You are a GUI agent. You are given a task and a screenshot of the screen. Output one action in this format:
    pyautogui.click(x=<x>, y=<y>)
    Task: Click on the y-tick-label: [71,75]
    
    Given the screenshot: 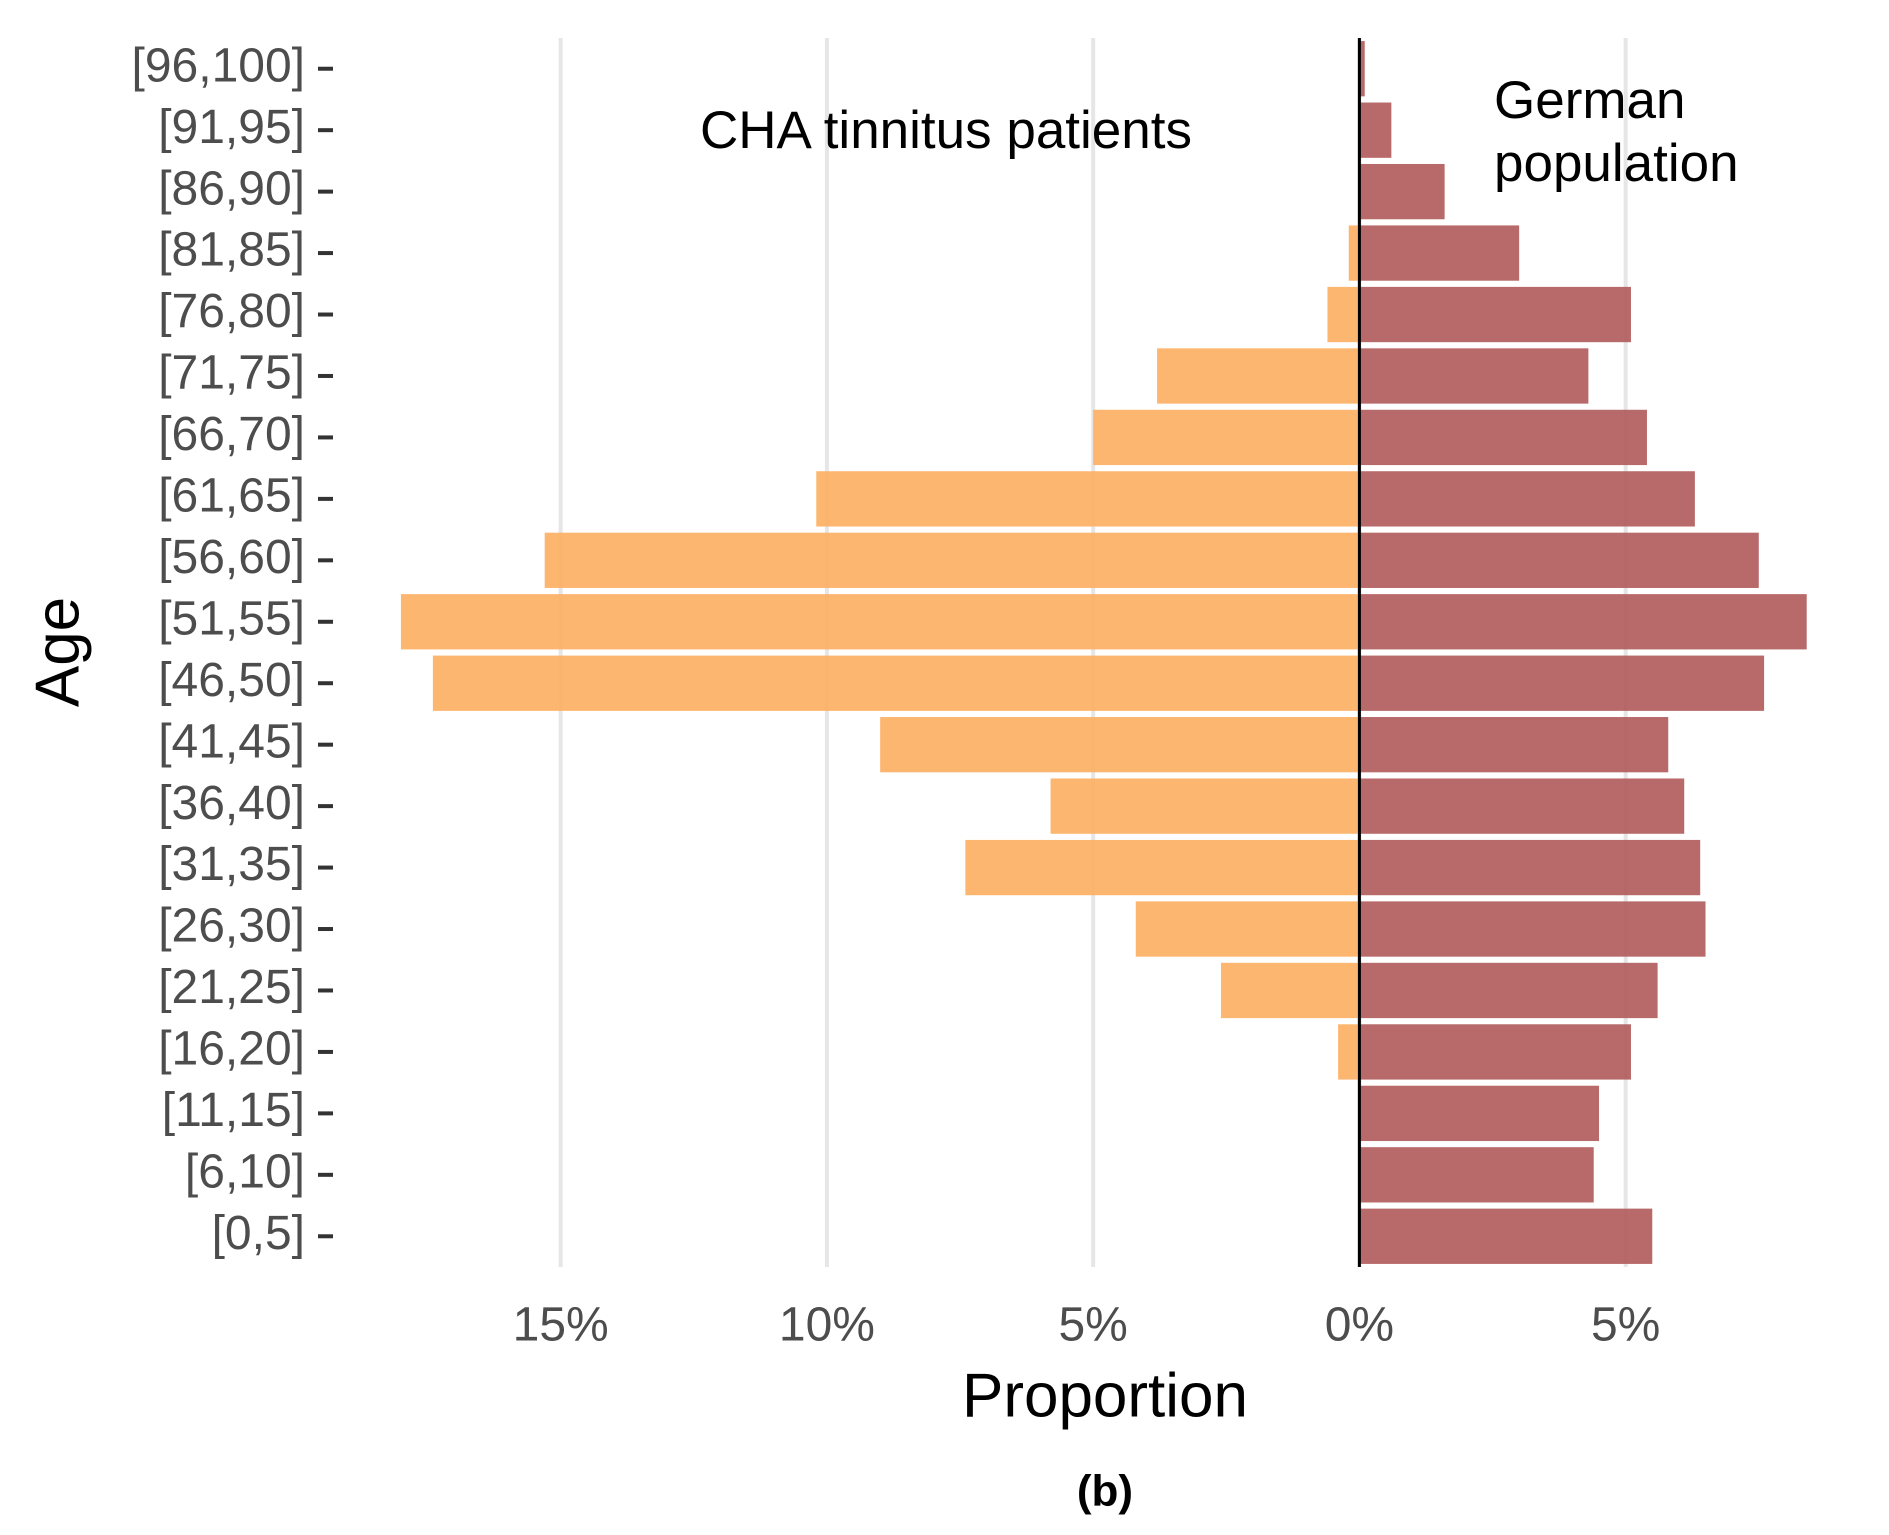 What is the action you would take?
    pyautogui.click(x=231, y=373)
    